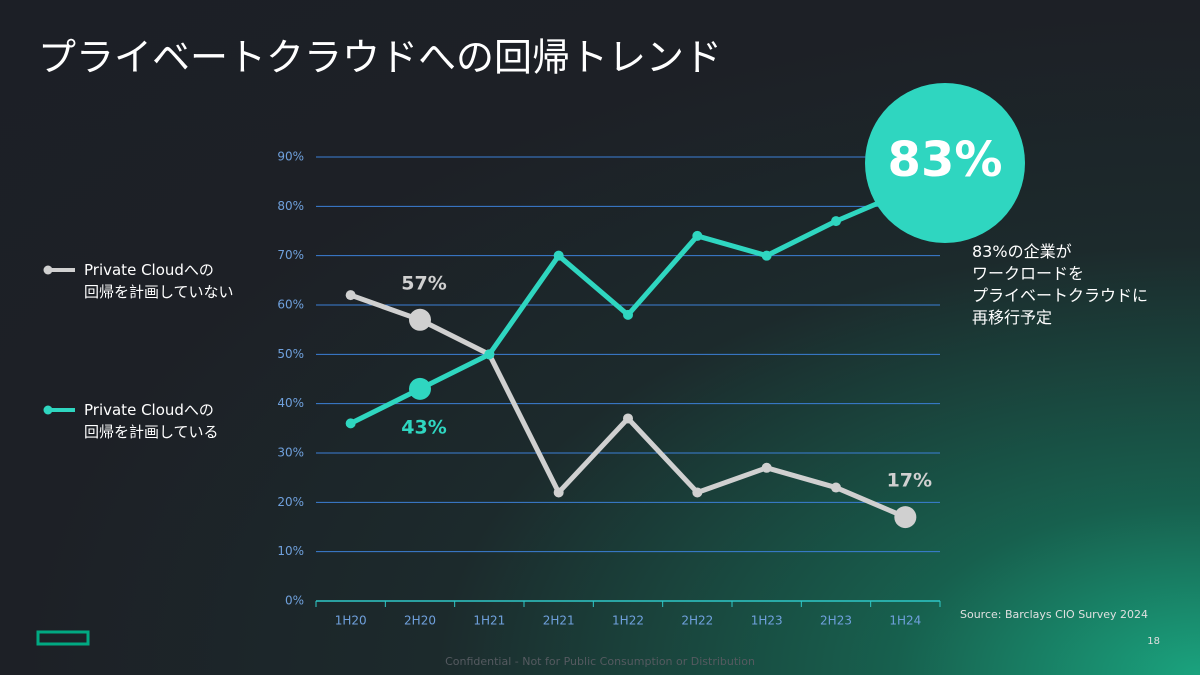 This screenshot has height=675, width=1200. Describe the element at coordinates (290, 403) in the screenshot. I see `y-tick-label: 40%` at that location.